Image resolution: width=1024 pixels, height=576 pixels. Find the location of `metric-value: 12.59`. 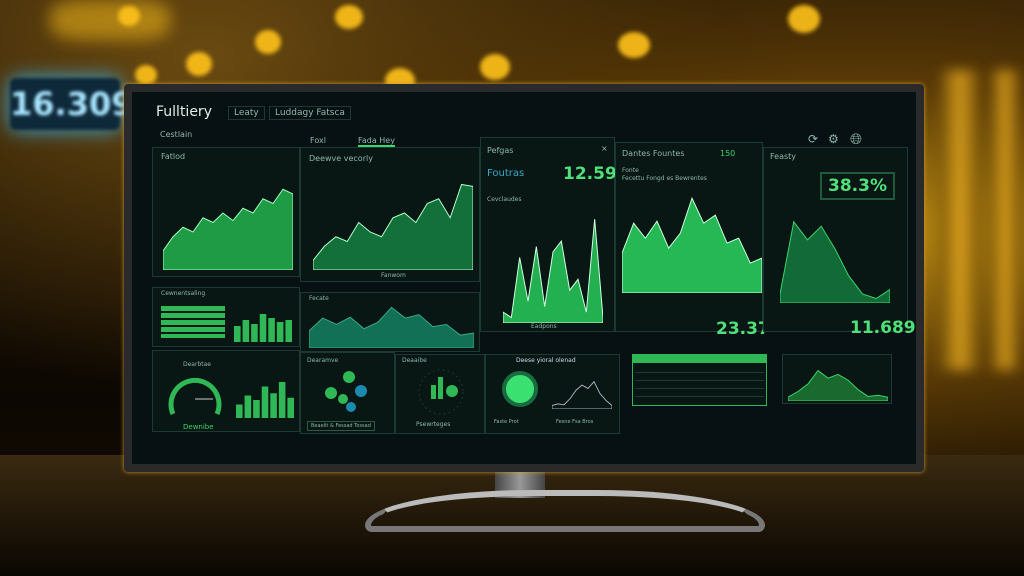

metric-value: 12.59 is located at coordinates (590, 174).